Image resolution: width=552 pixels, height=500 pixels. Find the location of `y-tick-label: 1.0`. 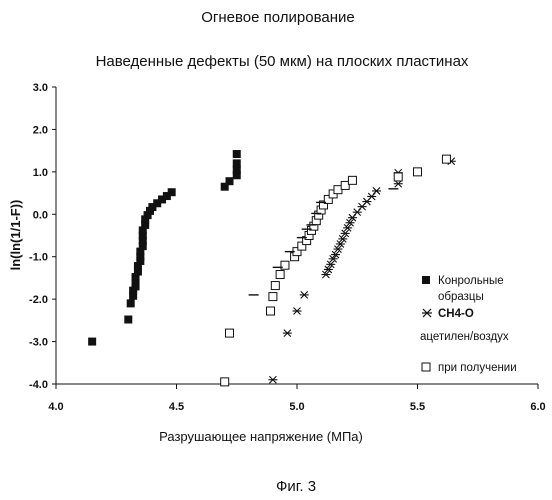

y-tick-label: 1.0 is located at coordinates (40, 173).